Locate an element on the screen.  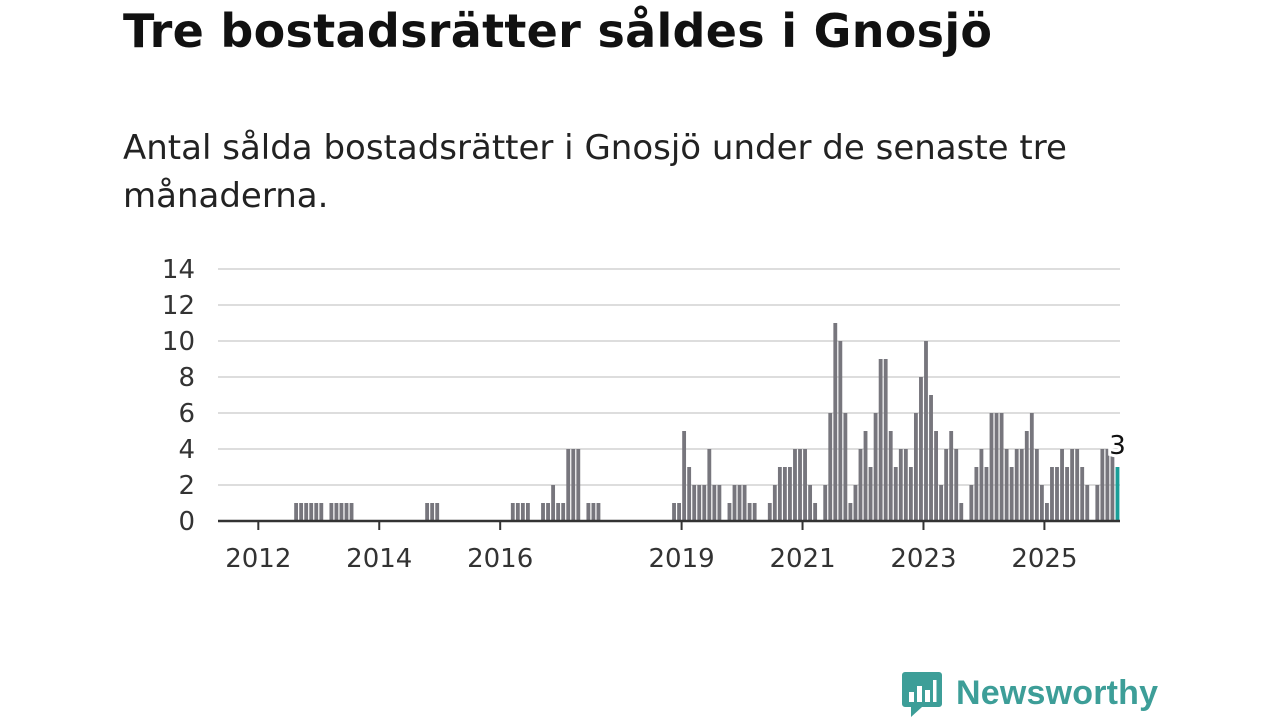
y-tick-label: 6 is located at coordinates (186, 414).